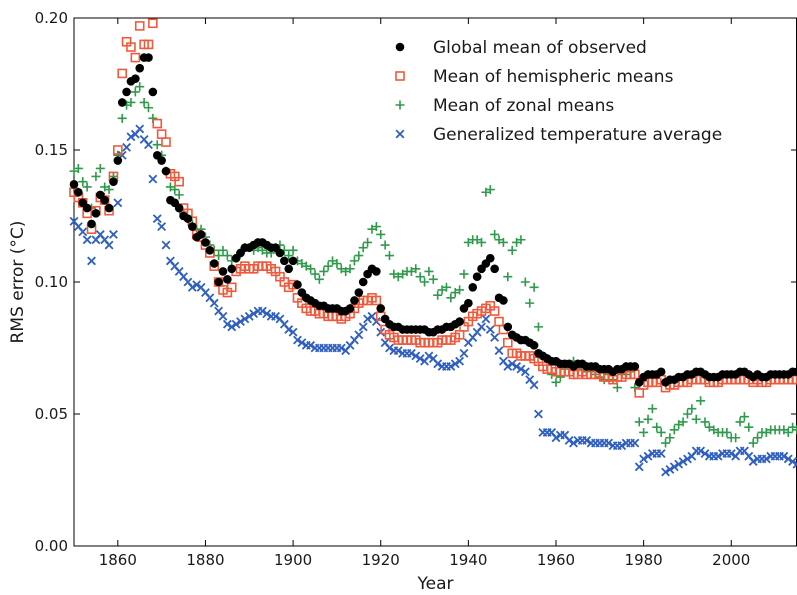 This screenshot has width=797, height=595. I want to click on x-tick-label: 1940, so click(468, 560).